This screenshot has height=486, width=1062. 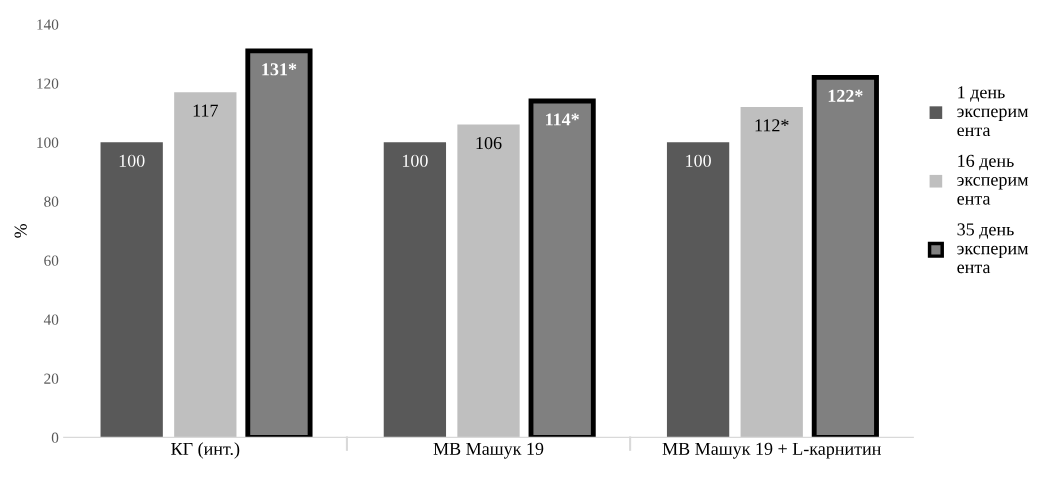 What do you see at coordinates (48, 83) in the screenshot?
I see `y-tick-label: 120` at bounding box center [48, 83].